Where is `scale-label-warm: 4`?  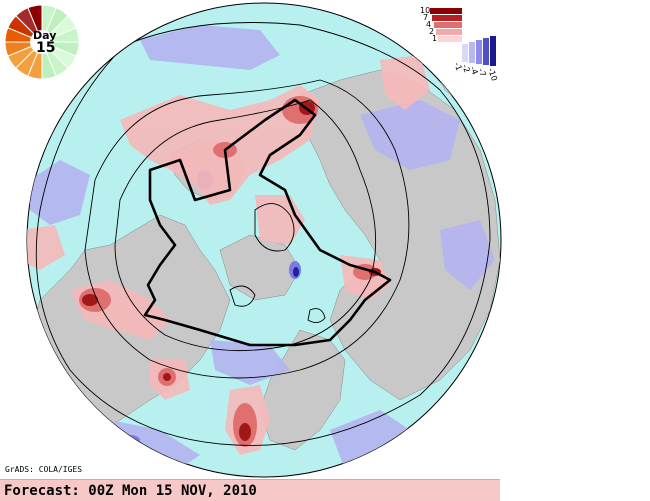
scale-label-warm: 4 is located at coordinates (429, 24).